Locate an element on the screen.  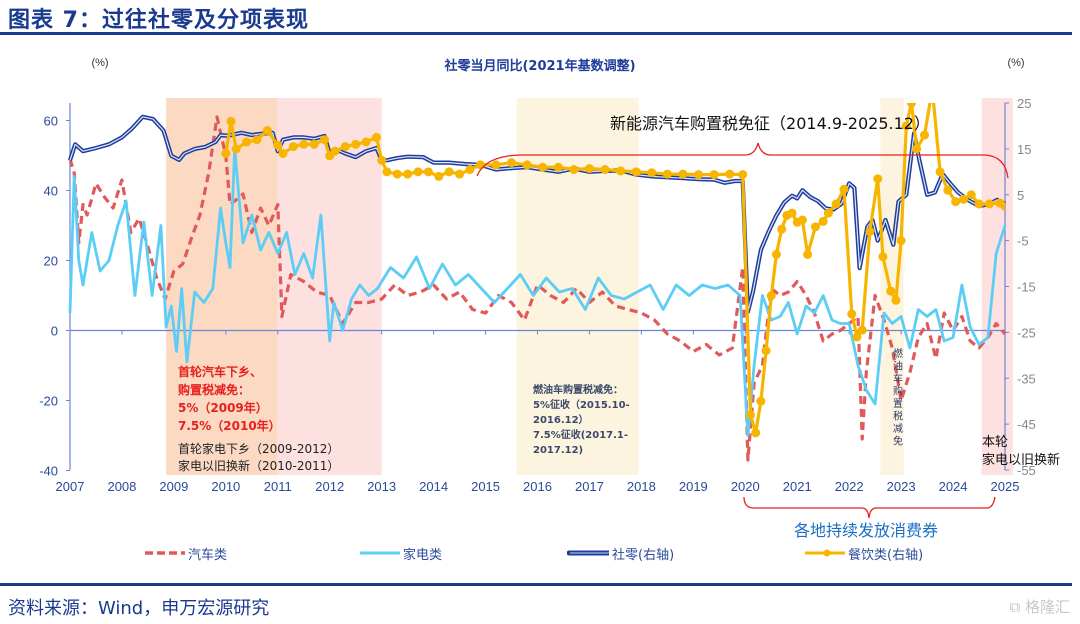
x-tick-label: 2024 is located at coordinates (953, 486).